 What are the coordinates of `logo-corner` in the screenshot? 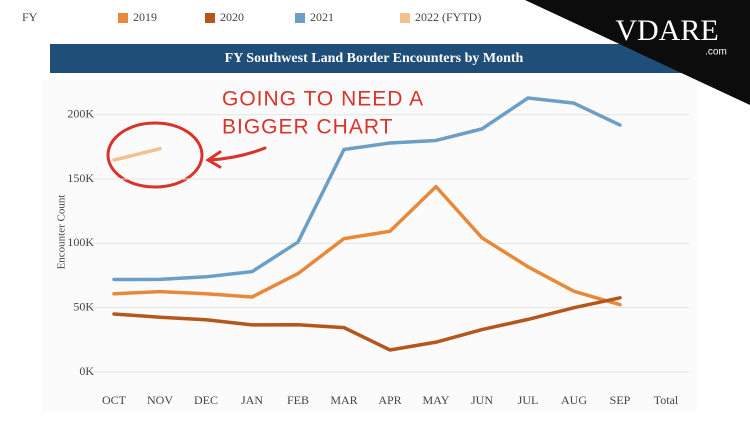 It's located at (637, 52).